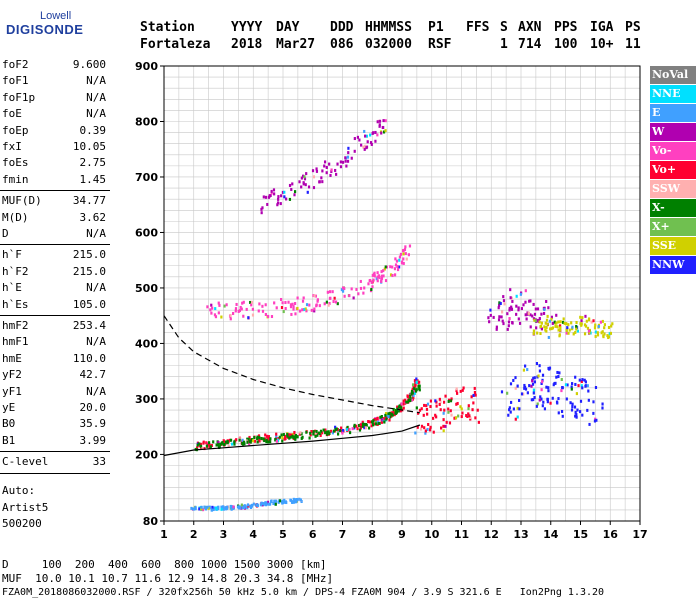 The height and width of the screenshot is (600, 700). Describe the element at coordinates (194, 534) in the screenshot. I see `x-tick-label: 2` at that location.